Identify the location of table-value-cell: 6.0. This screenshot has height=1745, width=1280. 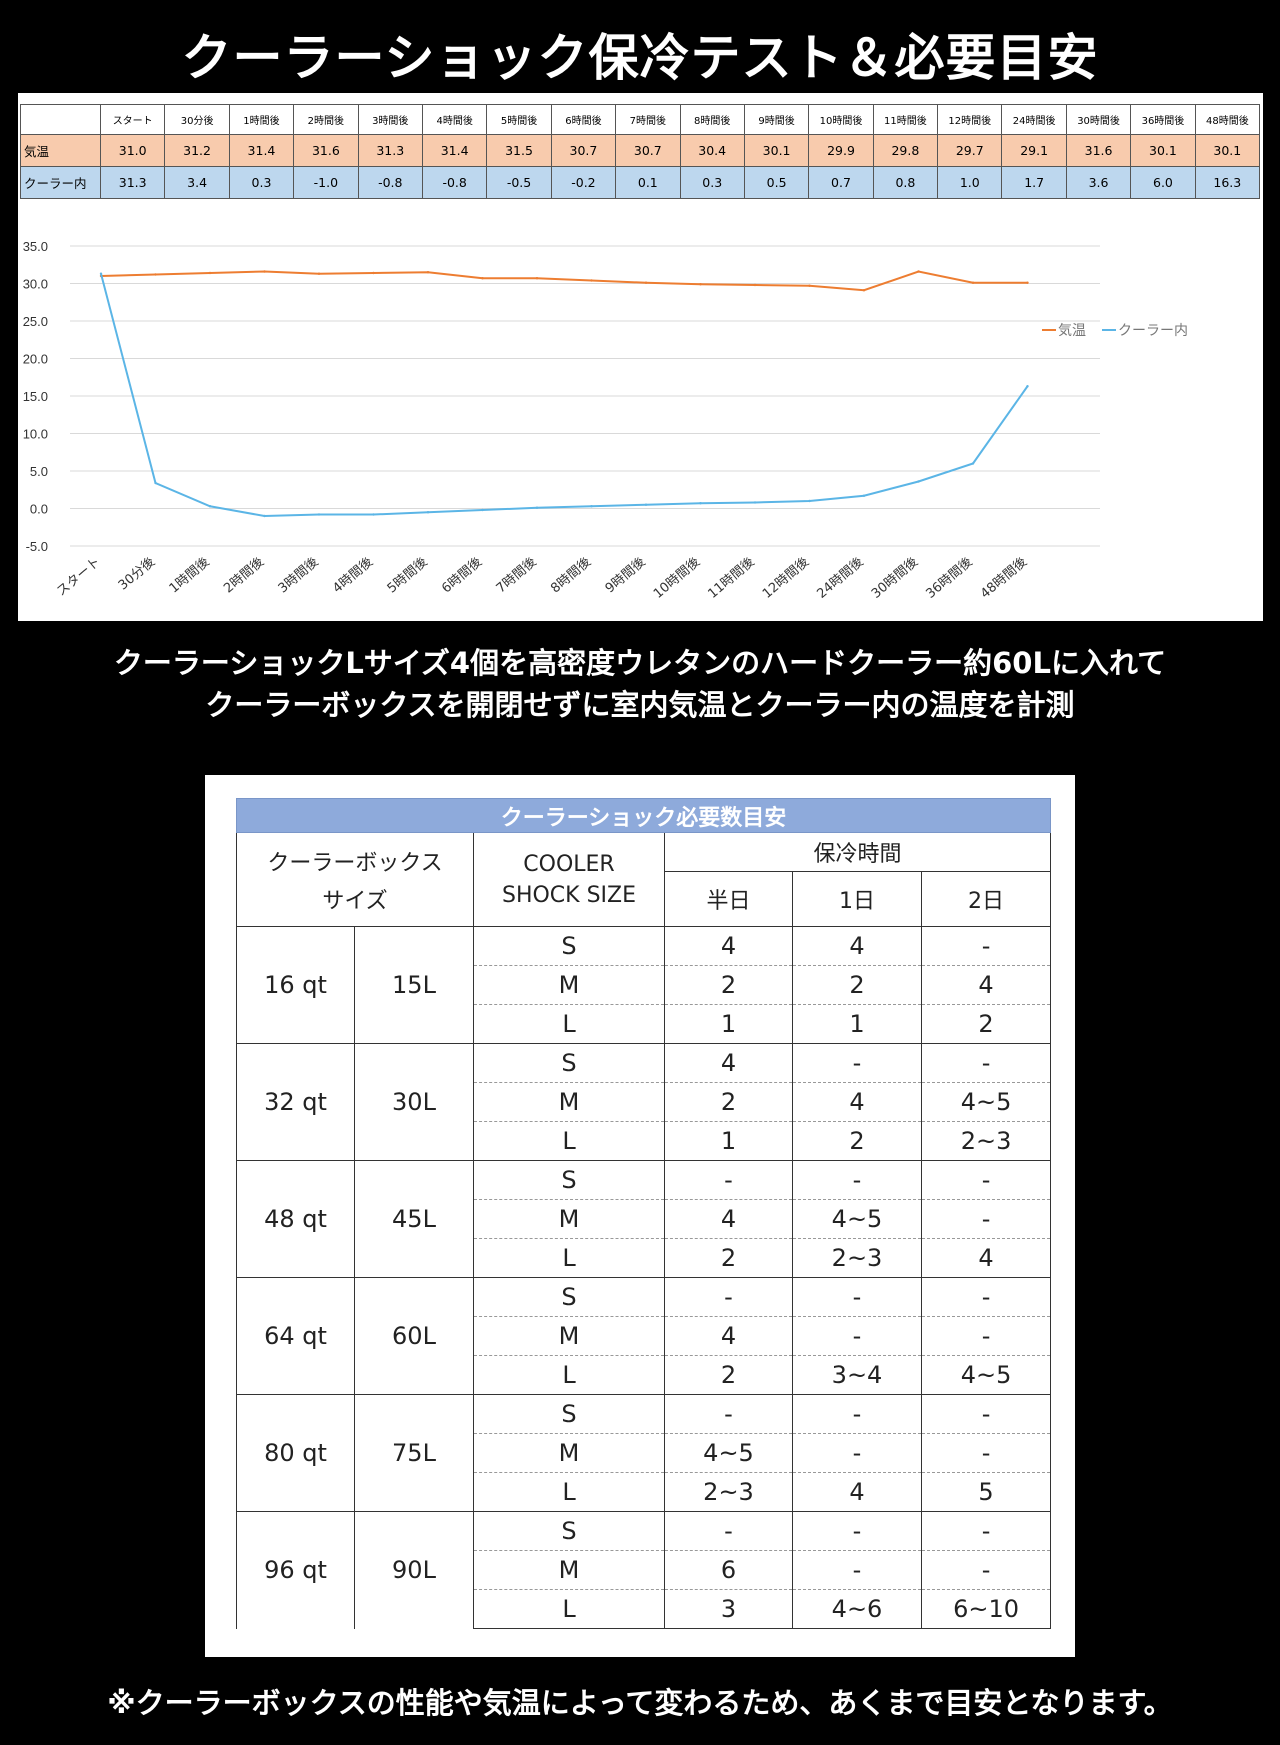
(1163, 182).